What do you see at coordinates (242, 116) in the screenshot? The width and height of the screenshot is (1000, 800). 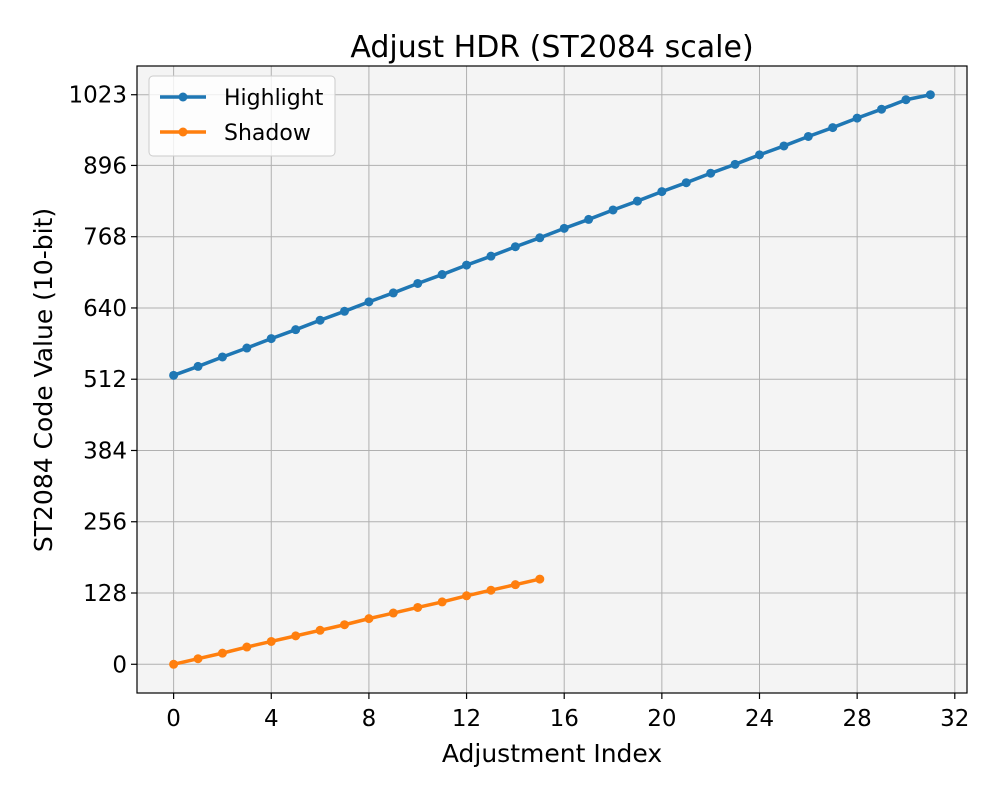 I see `legend: Highlight Shadow` at bounding box center [242, 116].